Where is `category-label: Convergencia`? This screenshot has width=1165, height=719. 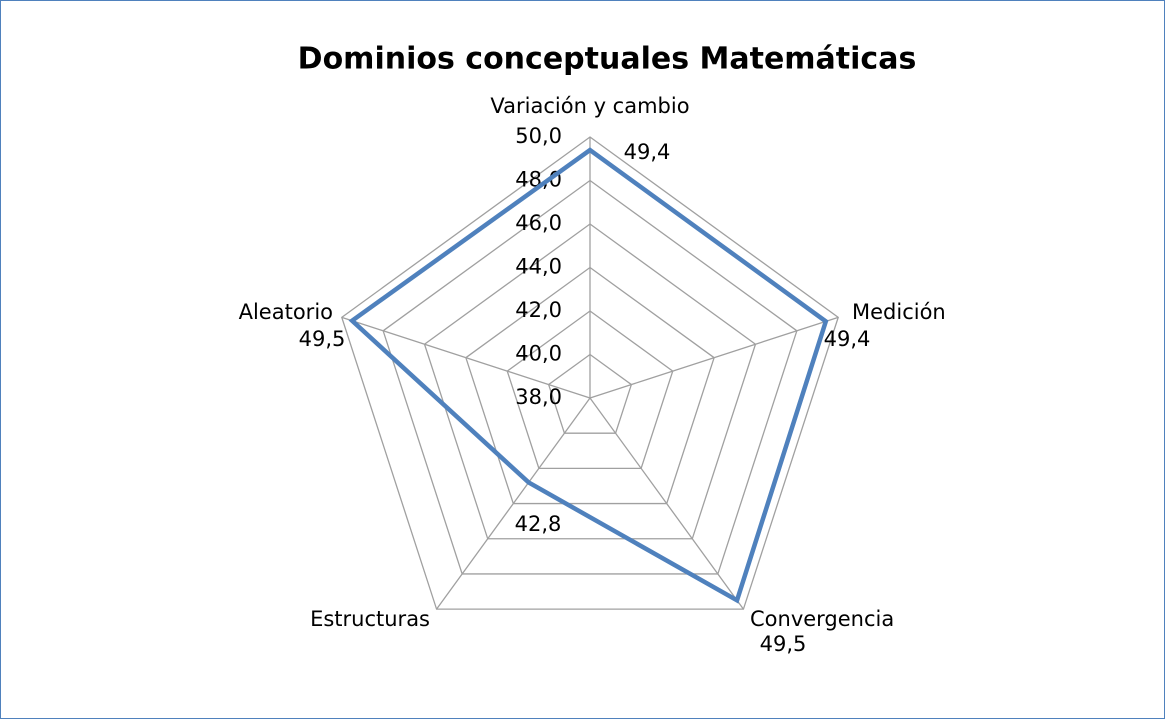 category-label: Convergencia is located at coordinates (822, 619).